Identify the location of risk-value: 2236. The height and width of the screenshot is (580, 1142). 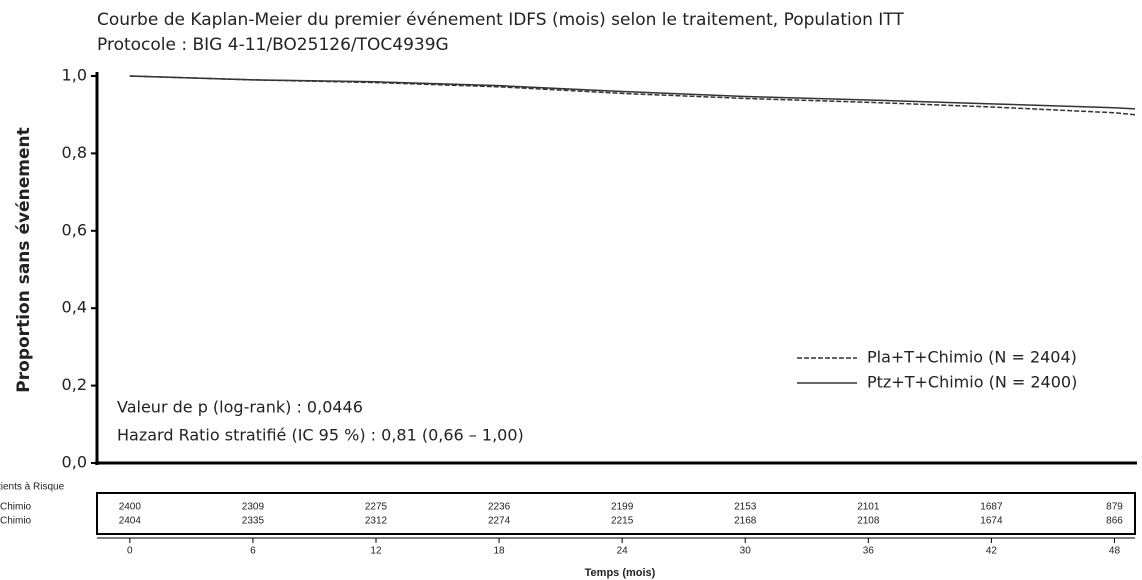
(499, 507).